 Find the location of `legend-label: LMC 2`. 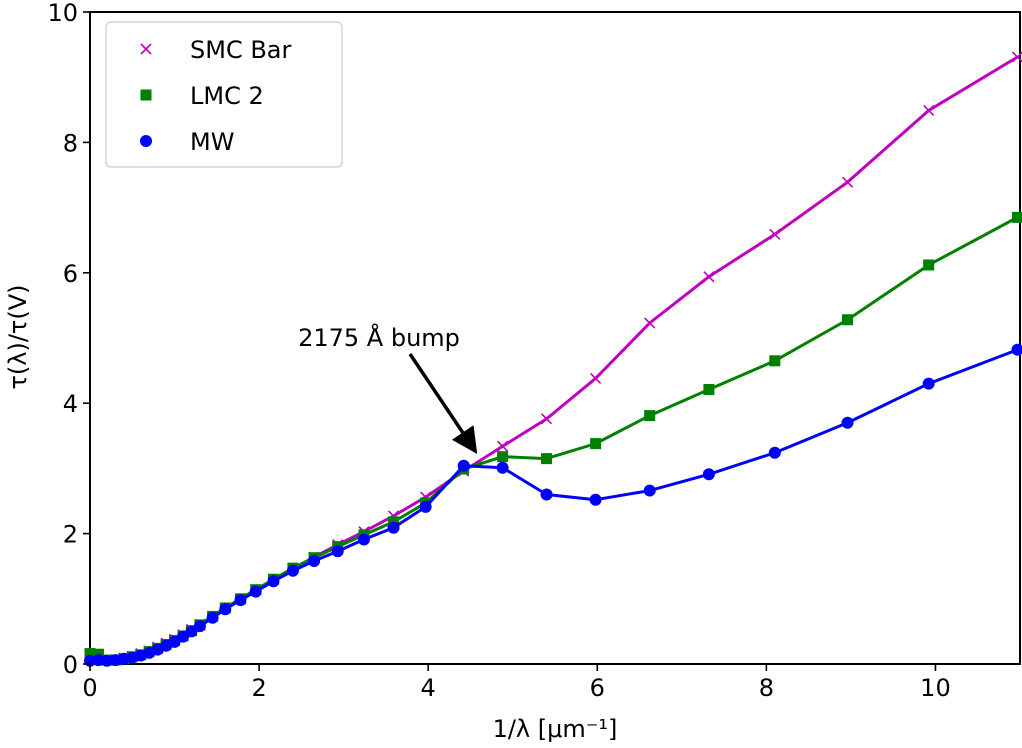

legend-label: LMC 2 is located at coordinates (227, 96).